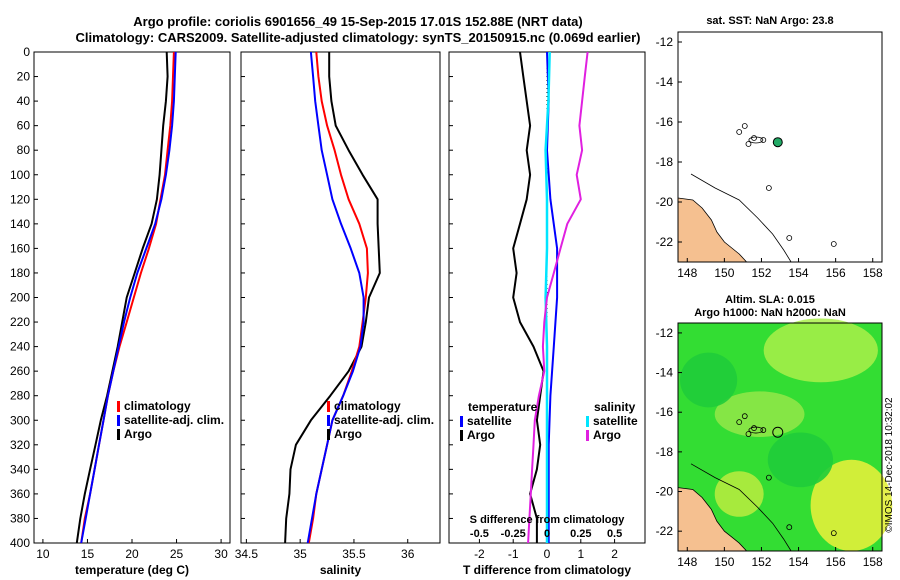 This screenshot has width=900, height=580. What do you see at coordinates (513, 534) in the screenshot?
I see `s-tick-label: -0.25` at bounding box center [513, 534].